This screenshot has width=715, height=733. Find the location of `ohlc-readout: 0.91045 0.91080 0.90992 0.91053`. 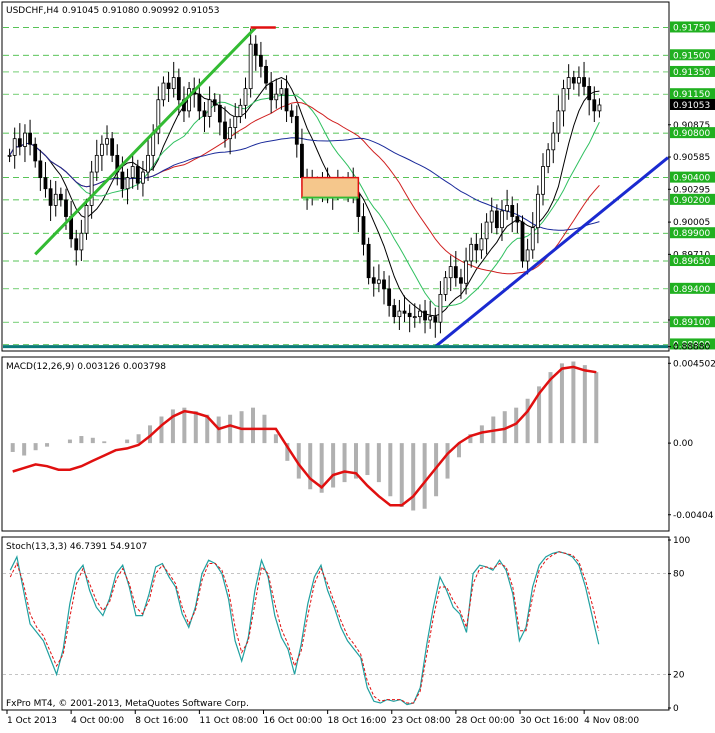

ohlc-readout: 0.91045 0.91080 0.90992 0.91053 is located at coordinates (140, 11).